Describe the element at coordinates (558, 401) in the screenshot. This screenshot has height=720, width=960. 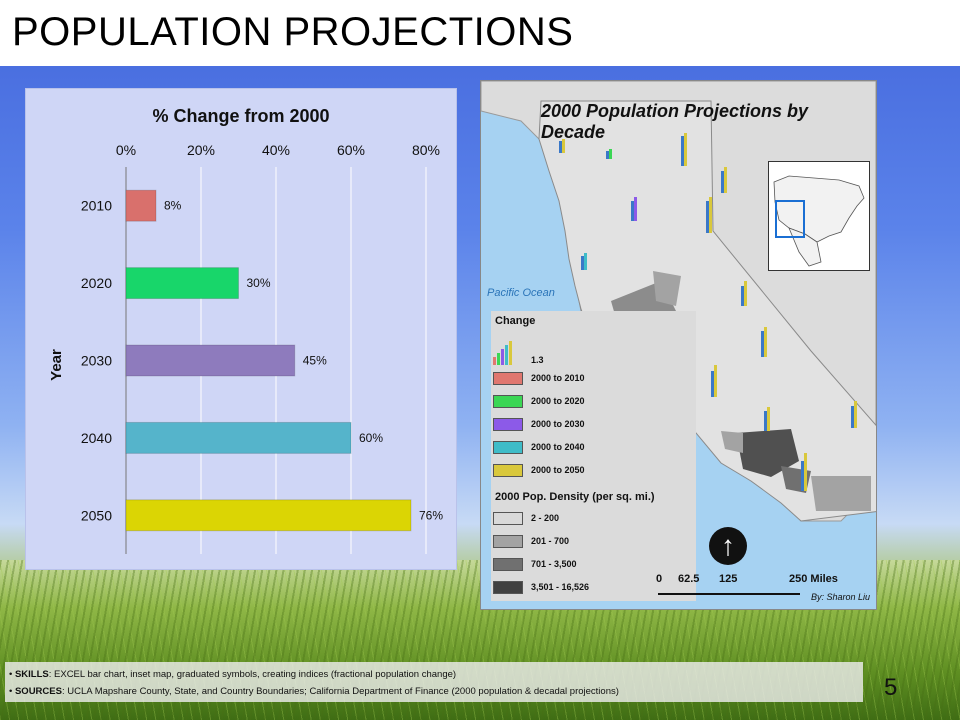
I see `legend-change-label: 2000 to 2020` at that location.